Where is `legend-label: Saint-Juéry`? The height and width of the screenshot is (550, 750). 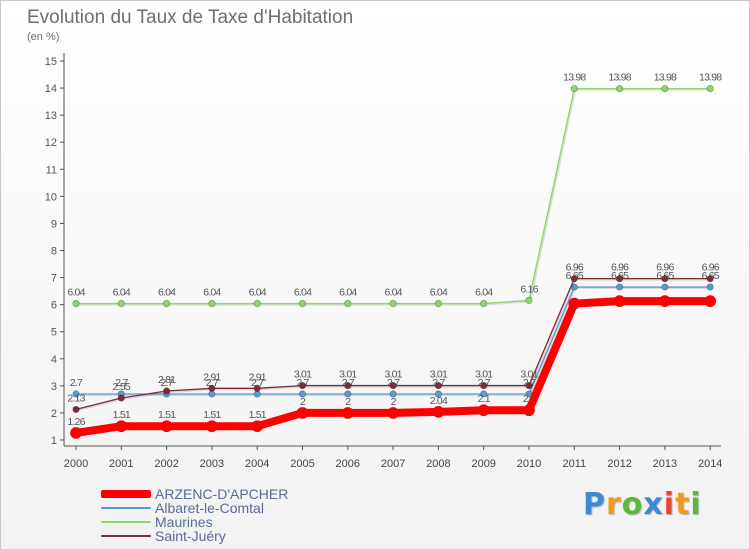
legend-label: Saint-Juéry is located at coordinates (190, 536).